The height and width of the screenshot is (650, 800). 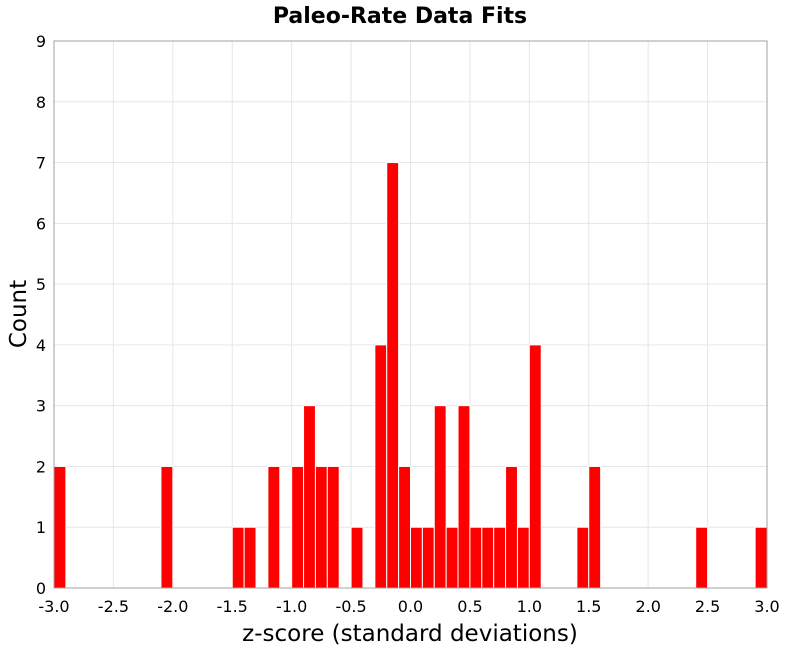 What do you see at coordinates (41, 527) in the screenshot?
I see `y-tick-label: 1` at bounding box center [41, 527].